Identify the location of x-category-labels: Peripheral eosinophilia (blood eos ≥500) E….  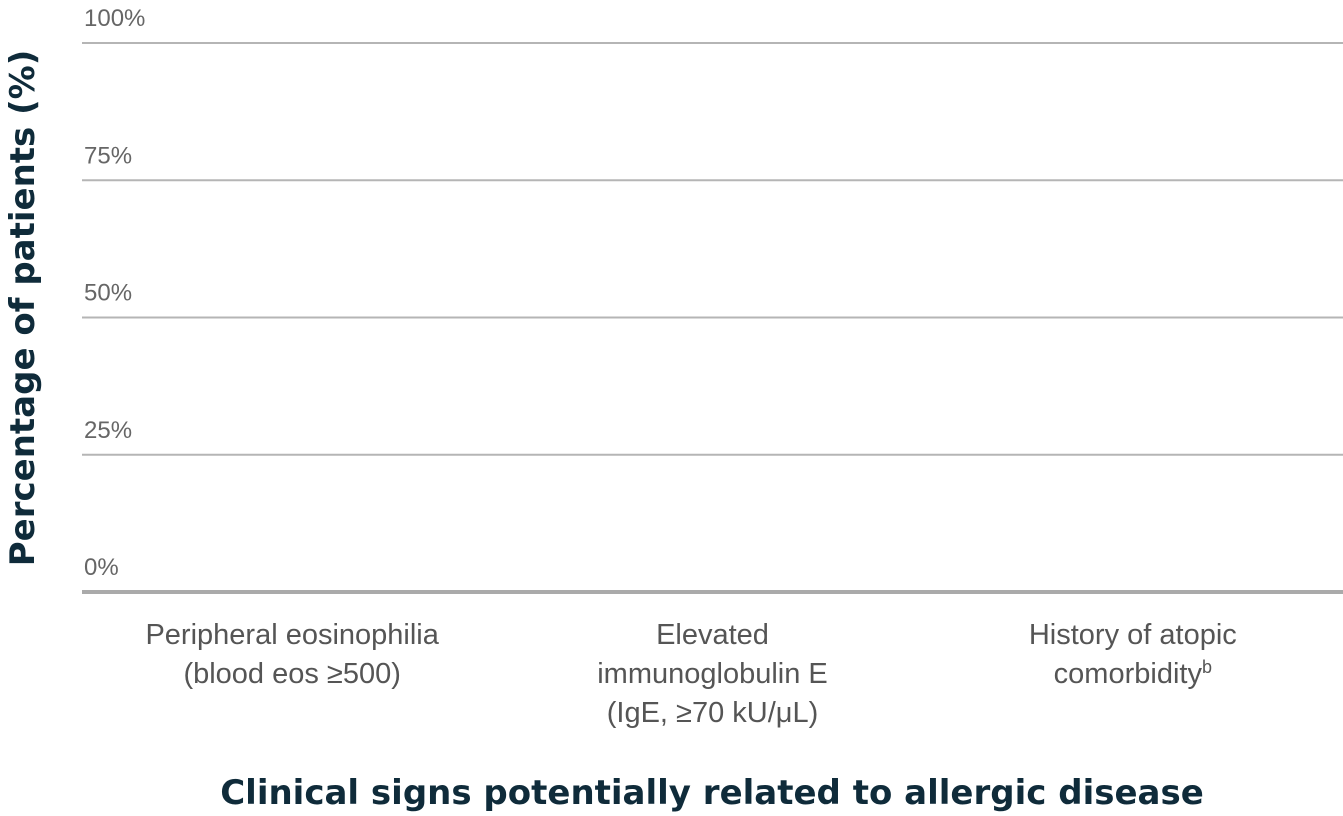
(690, 674).